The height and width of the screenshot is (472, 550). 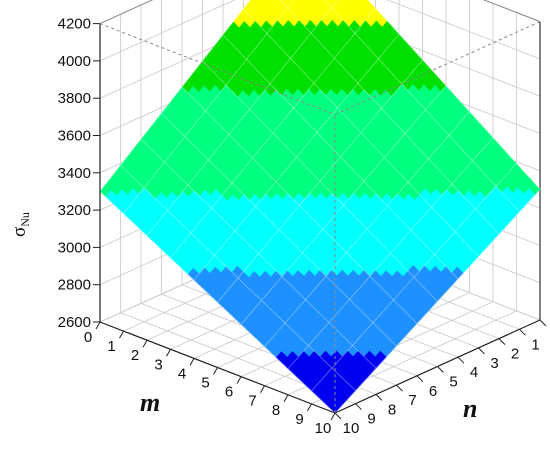 What do you see at coordinates (111, 346) in the screenshot?
I see `m-tick-label: 1` at bounding box center [111, 346].